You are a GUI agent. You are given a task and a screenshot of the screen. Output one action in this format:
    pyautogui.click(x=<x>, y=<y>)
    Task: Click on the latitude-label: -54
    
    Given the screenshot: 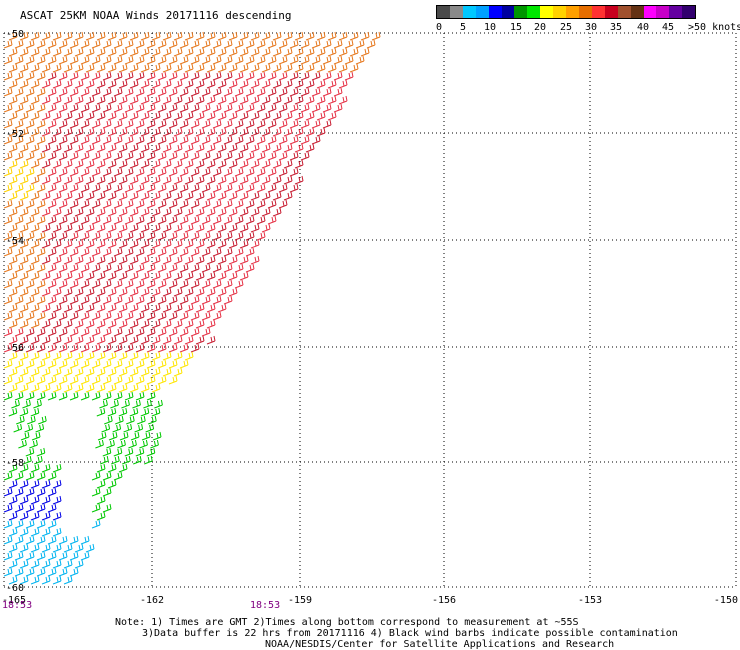 What is the action you would take?
    pyautogui.click(x=15, y=241)
    